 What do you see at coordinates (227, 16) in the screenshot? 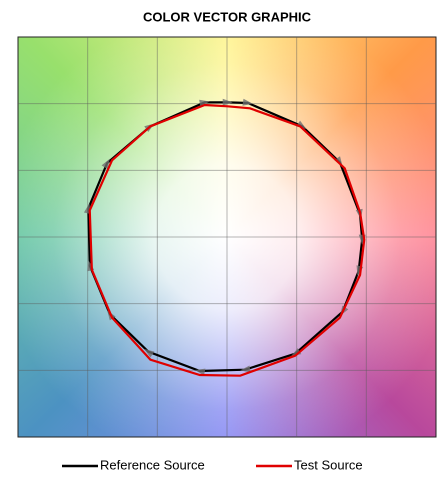
I see `chart-title: COLOR VECTOR GRAPHIC` at bounding box center [227, 16].